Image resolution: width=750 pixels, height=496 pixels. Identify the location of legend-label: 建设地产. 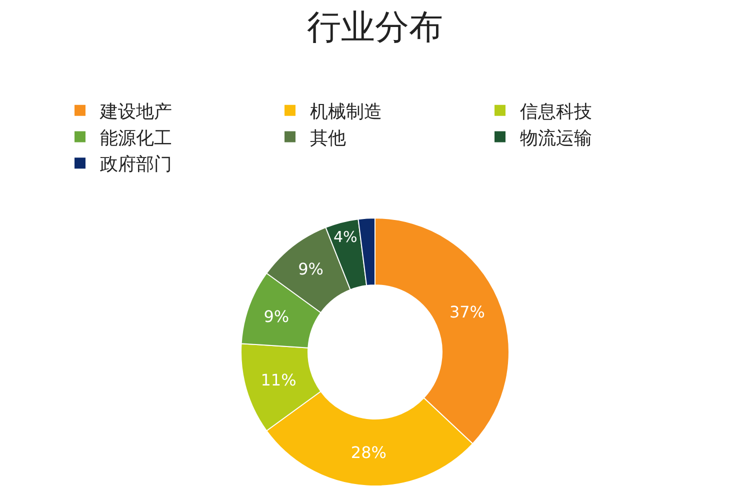
(135, 111).